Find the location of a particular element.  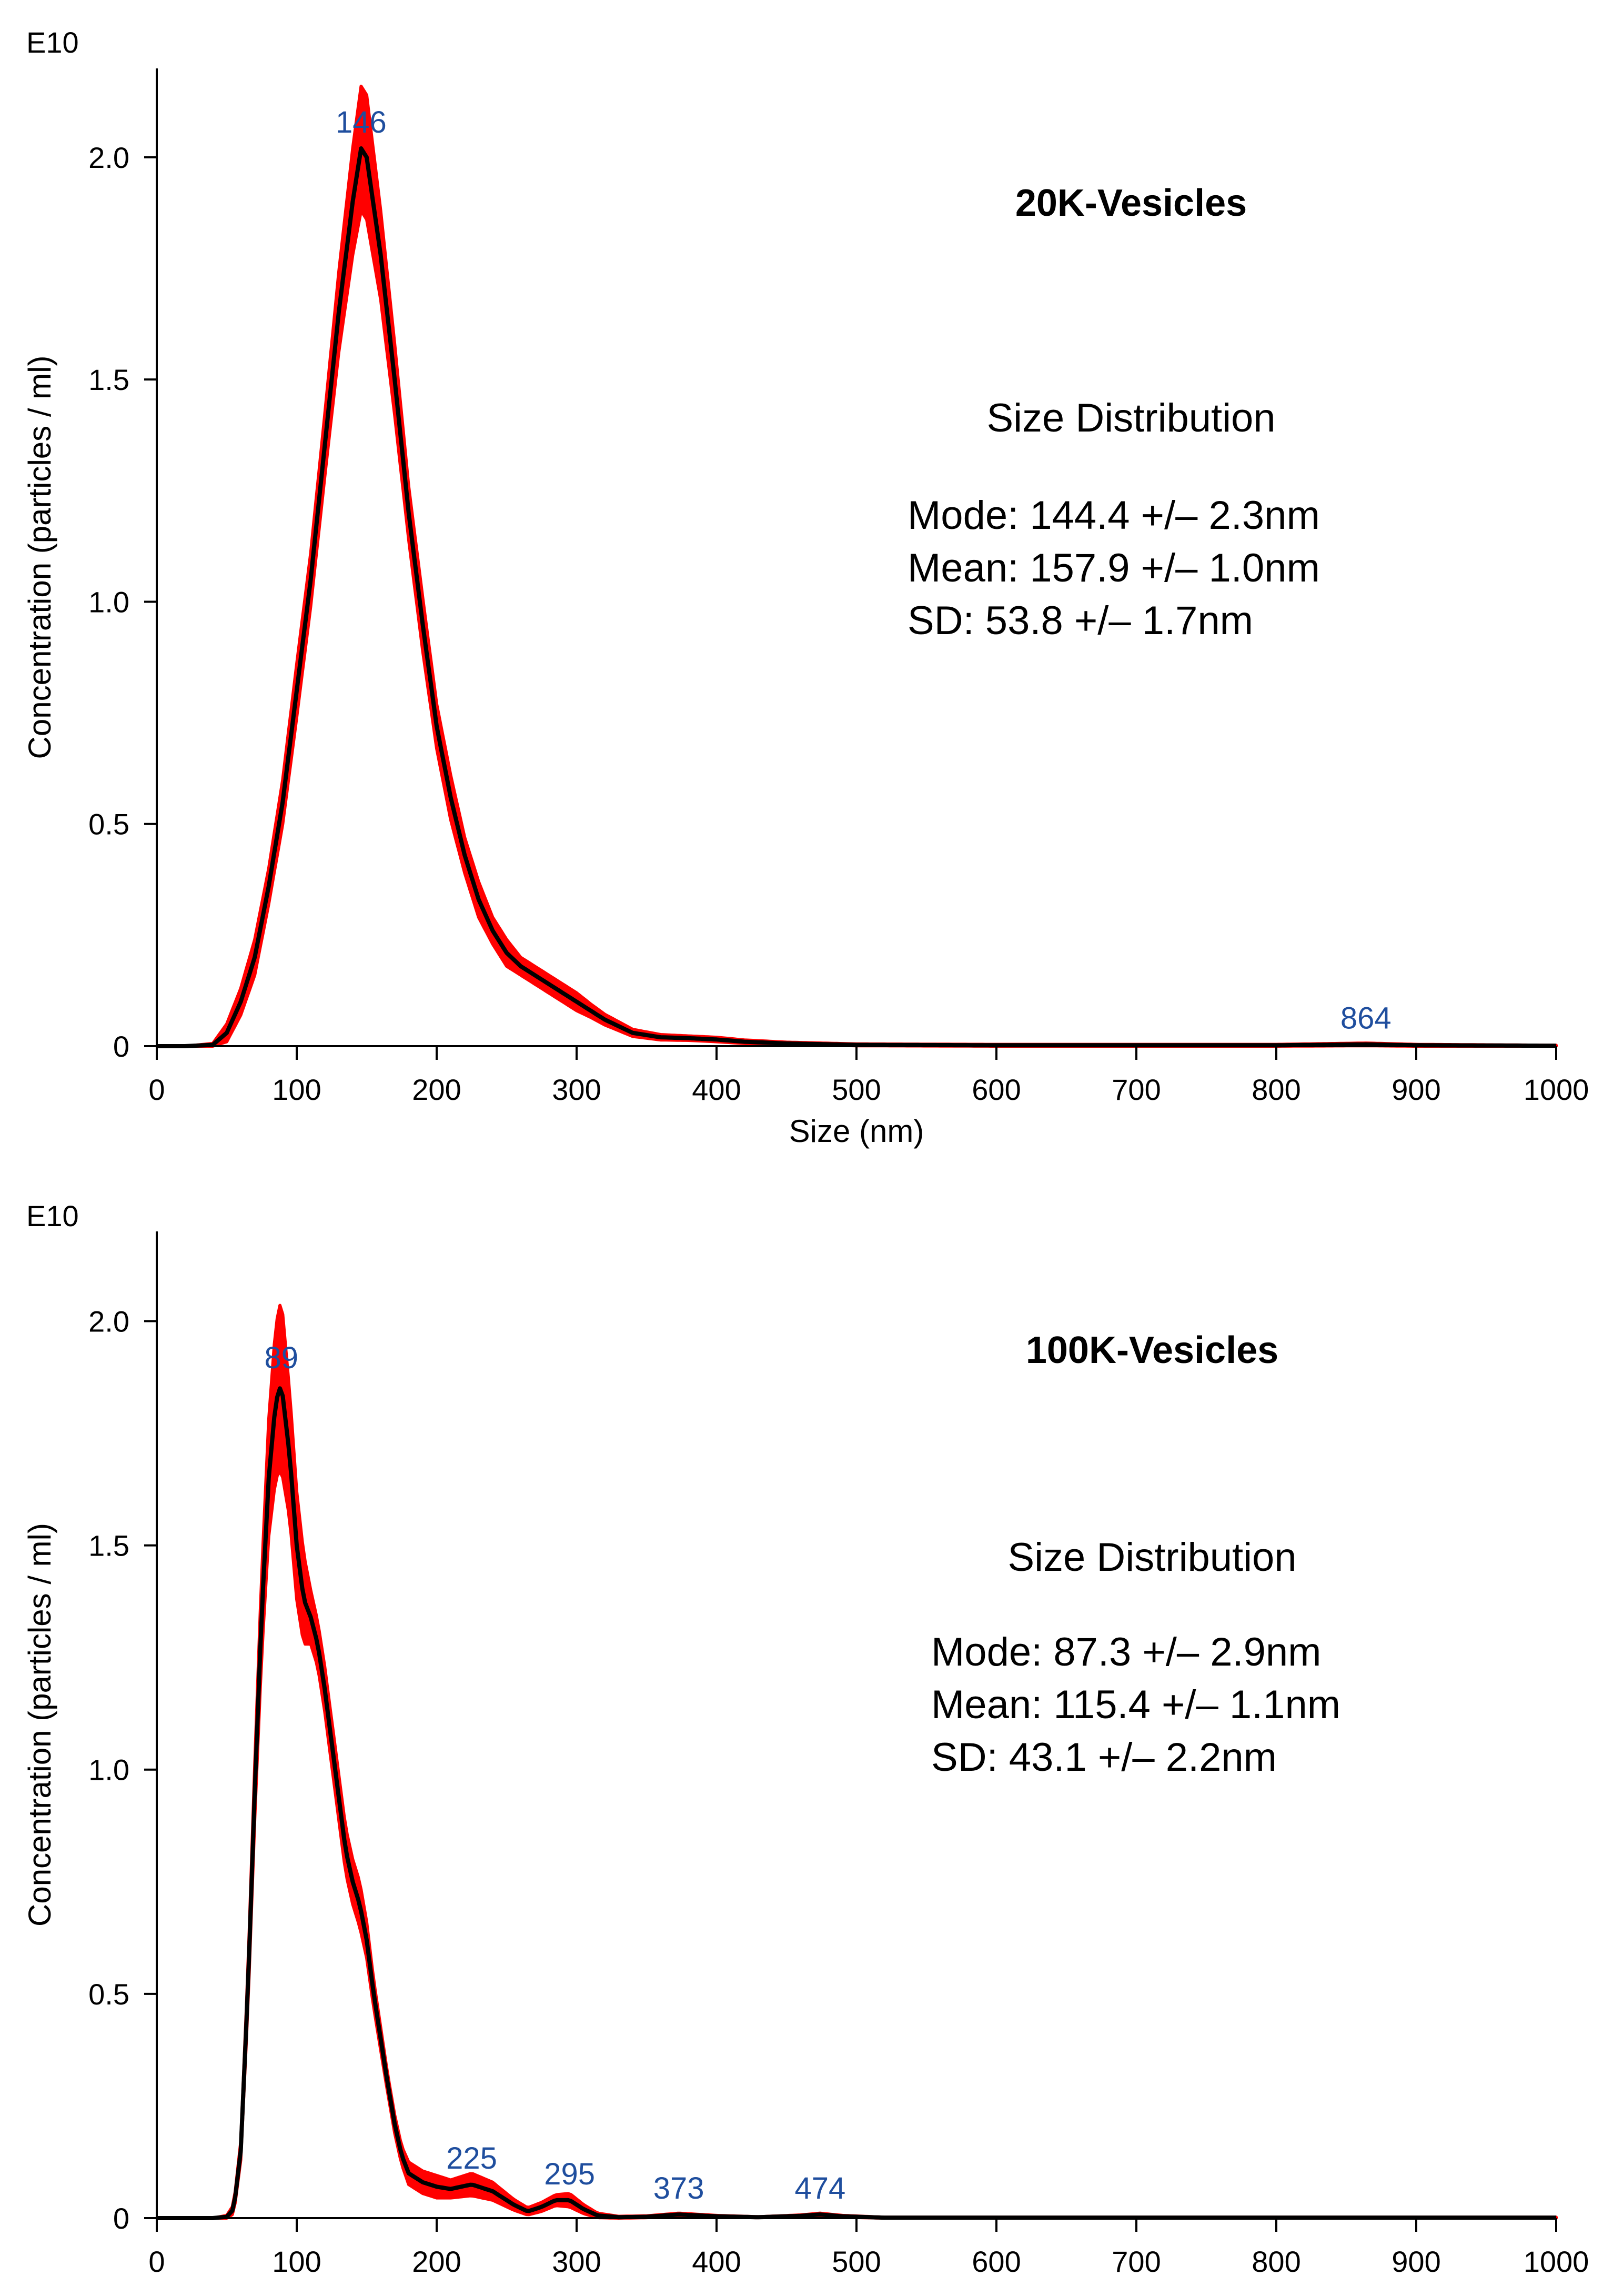

peak-label: 474 is located at coordinates (819, 2188).